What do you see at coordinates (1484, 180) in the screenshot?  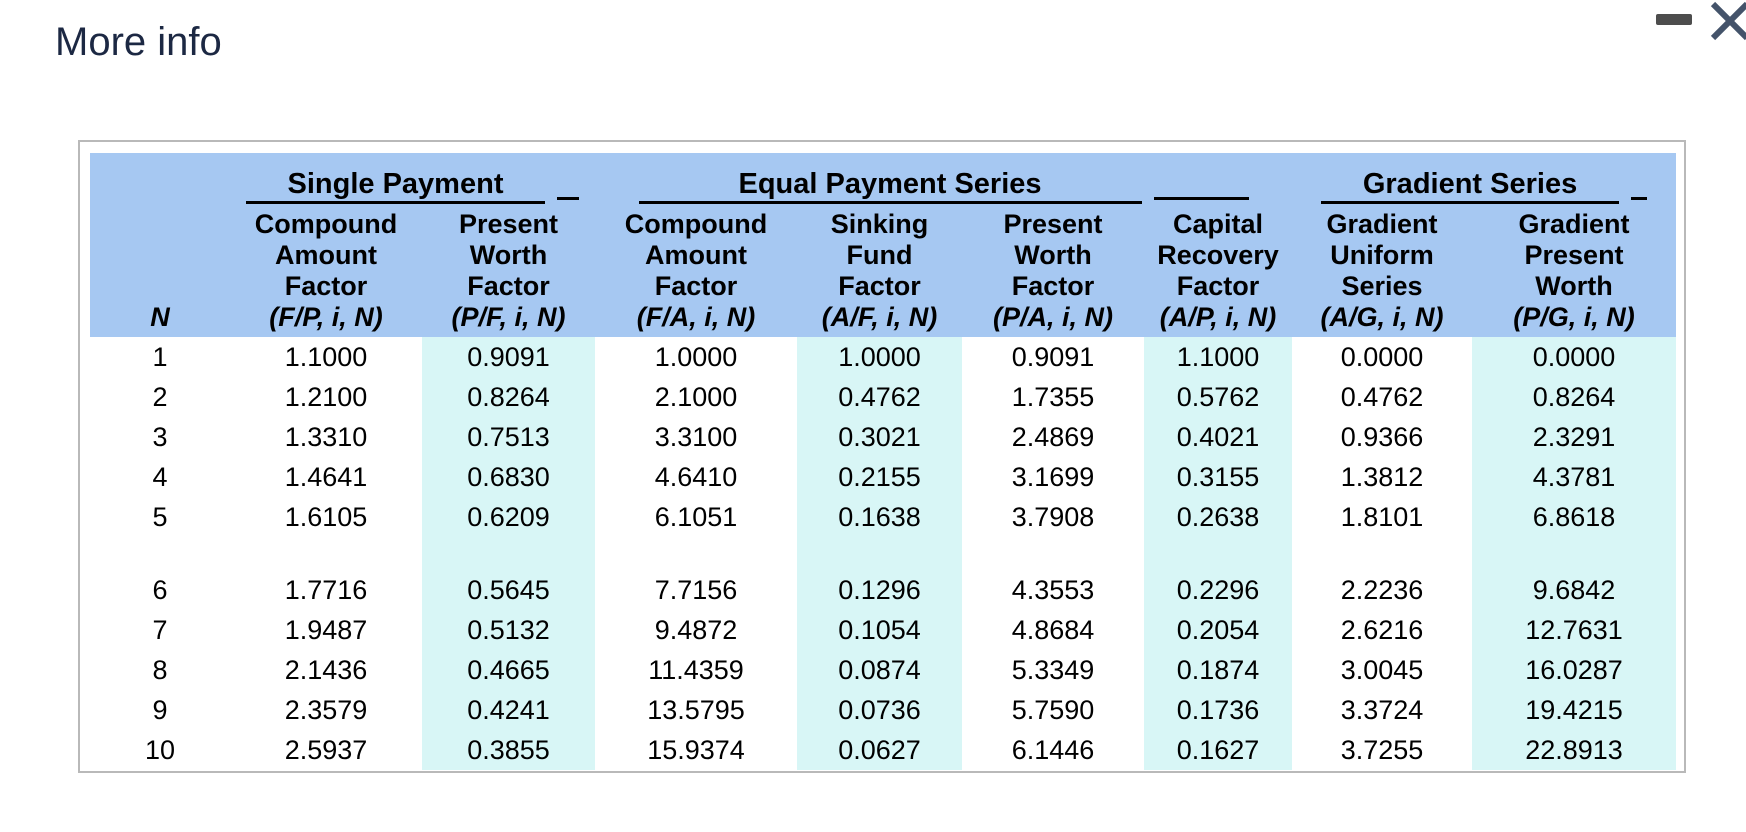 I see `group-header-gradient-series: Gradient Series` at bounding box center [1484, 180].